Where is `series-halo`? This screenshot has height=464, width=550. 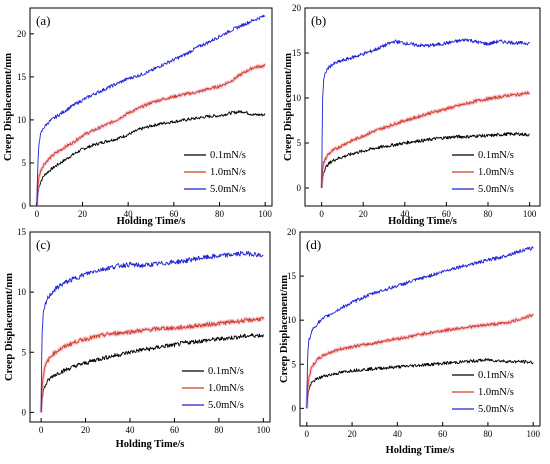 series-halo is located at coordinates (152, 364).